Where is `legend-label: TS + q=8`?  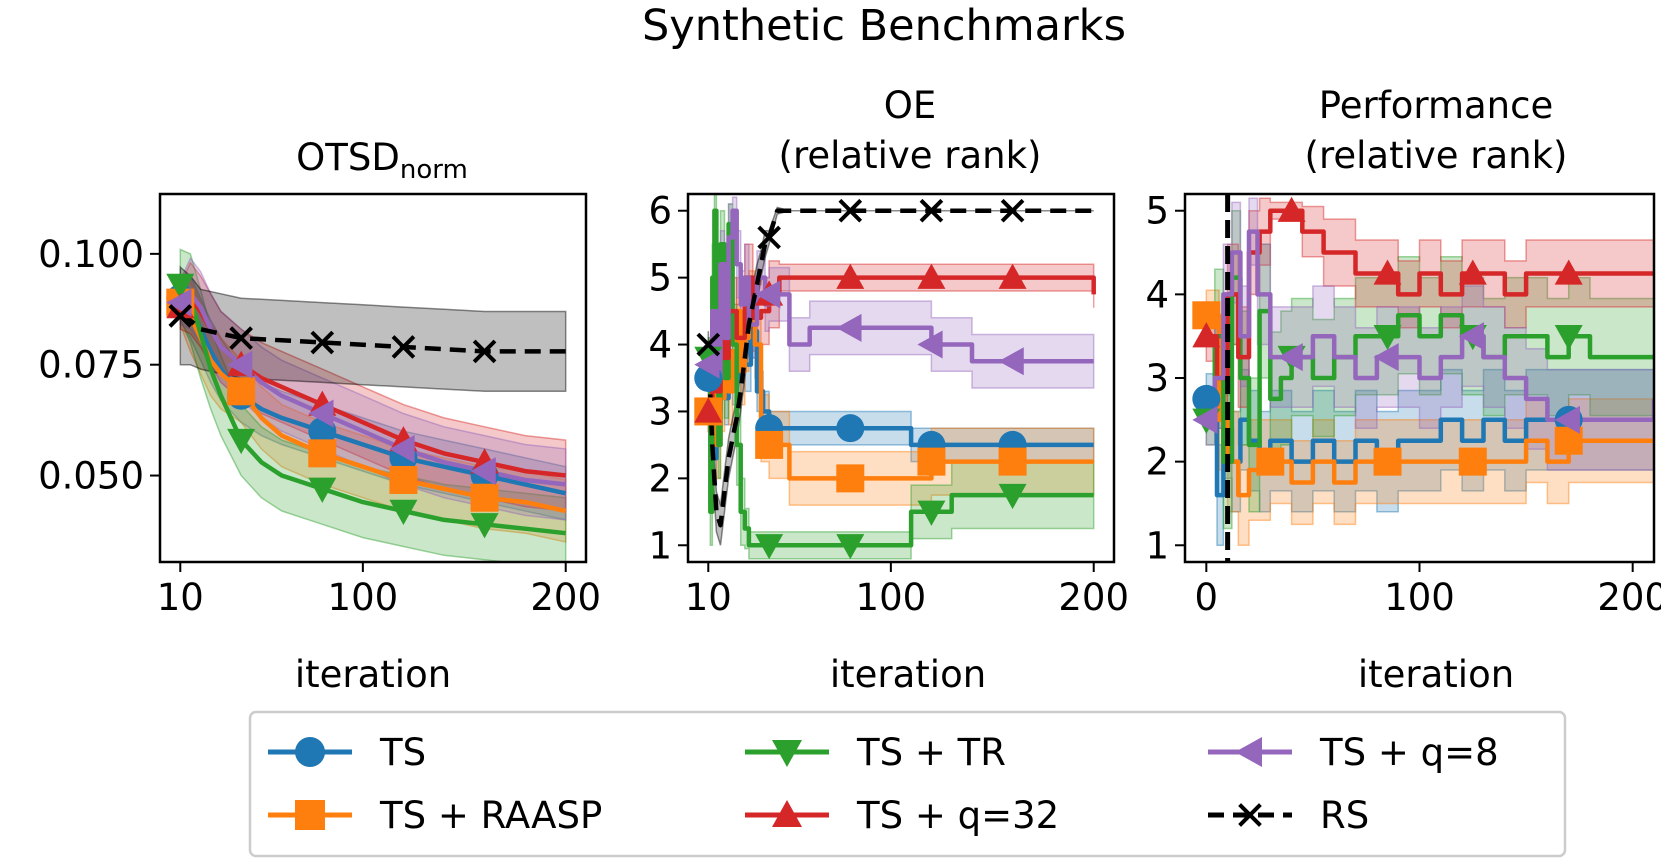
legend-label: TS + q=8 is located at coordinates (1409, 752).